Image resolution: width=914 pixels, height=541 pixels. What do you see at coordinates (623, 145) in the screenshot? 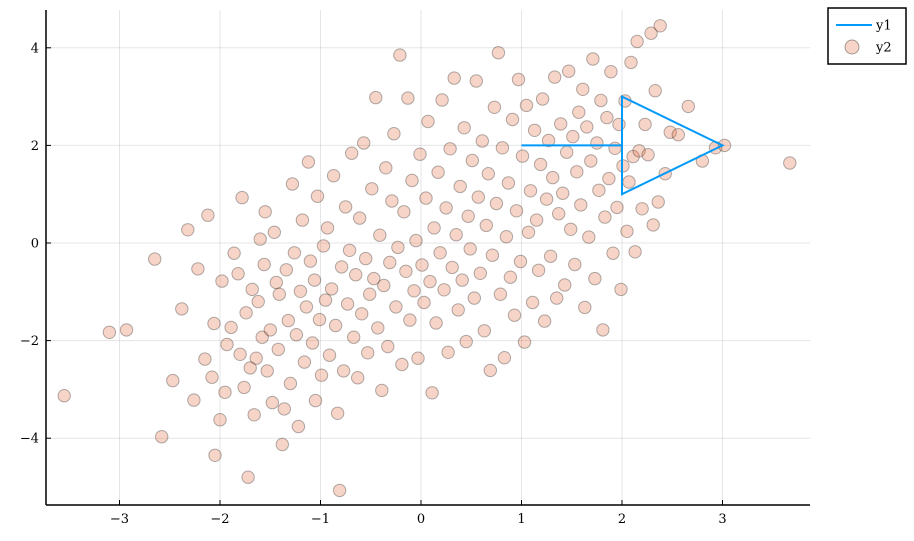
I see `line-y1-path` at bounding box center [623, 145].